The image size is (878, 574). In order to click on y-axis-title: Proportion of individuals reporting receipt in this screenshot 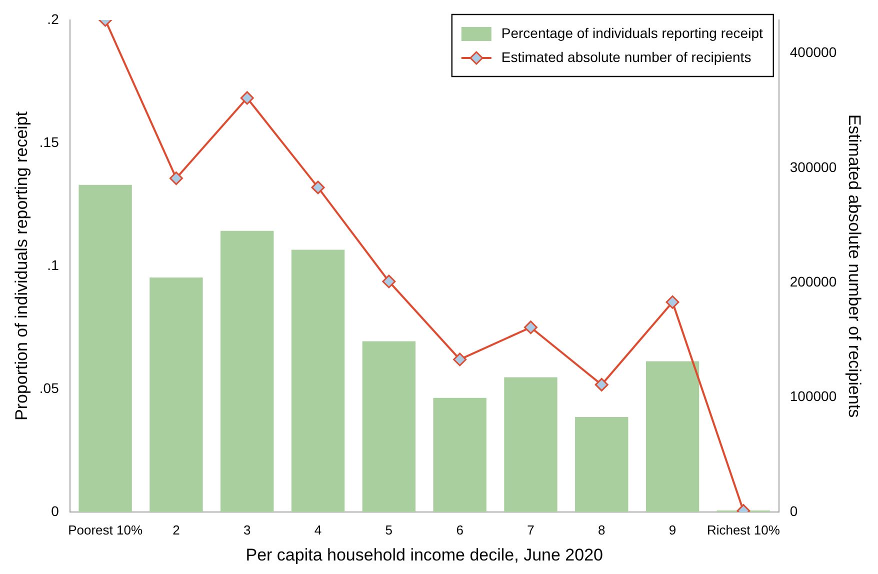, I will do `click(21, 266)`.